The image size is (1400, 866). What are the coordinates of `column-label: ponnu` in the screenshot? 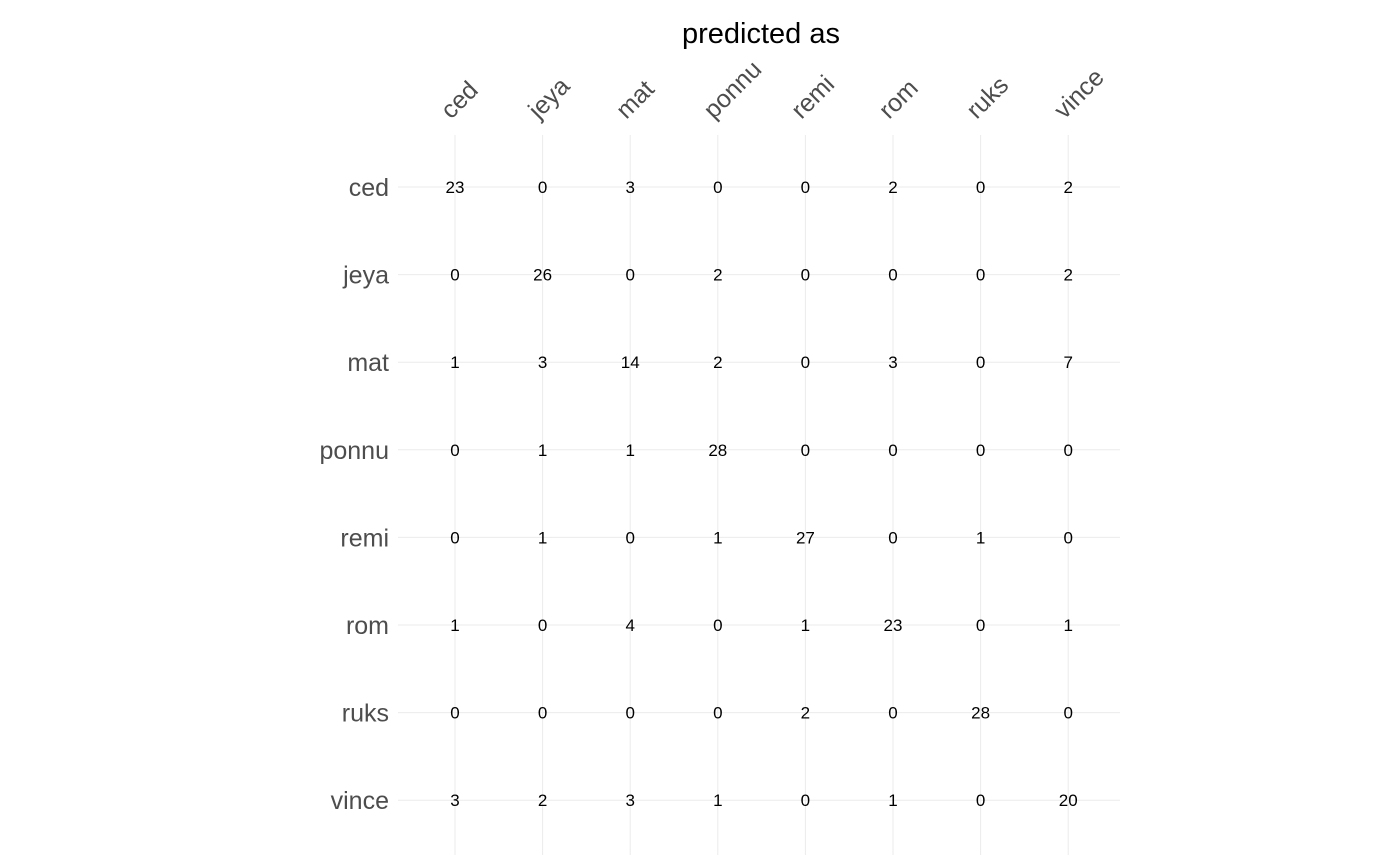 It's located at (732, 89).